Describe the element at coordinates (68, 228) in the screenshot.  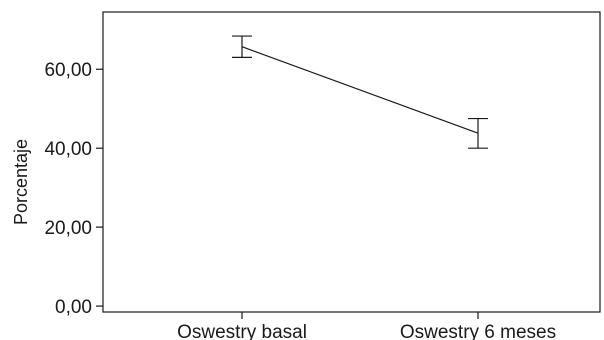
I see `y-tick-label: 20,00` at that location.